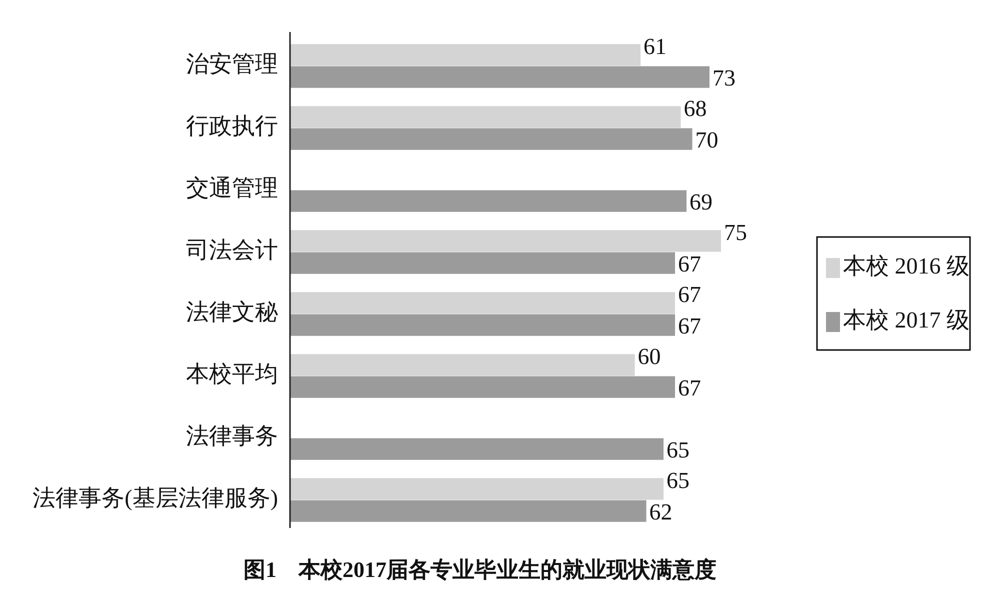 The width and height of the screenshot is (1000, 605). I want to click on data-label: 60, so click(649, 357).